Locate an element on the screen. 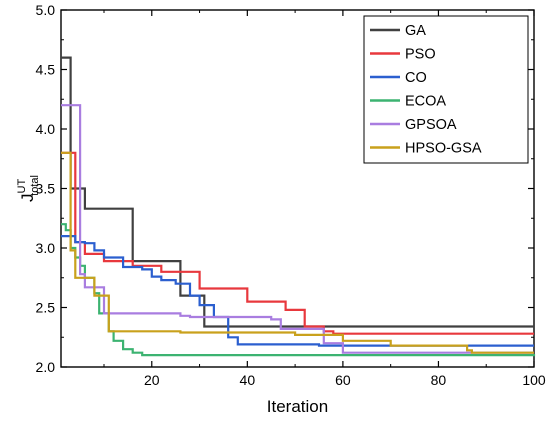 This screenshot has height=445, width=550. legend-box is located at coordinates (446, 89).